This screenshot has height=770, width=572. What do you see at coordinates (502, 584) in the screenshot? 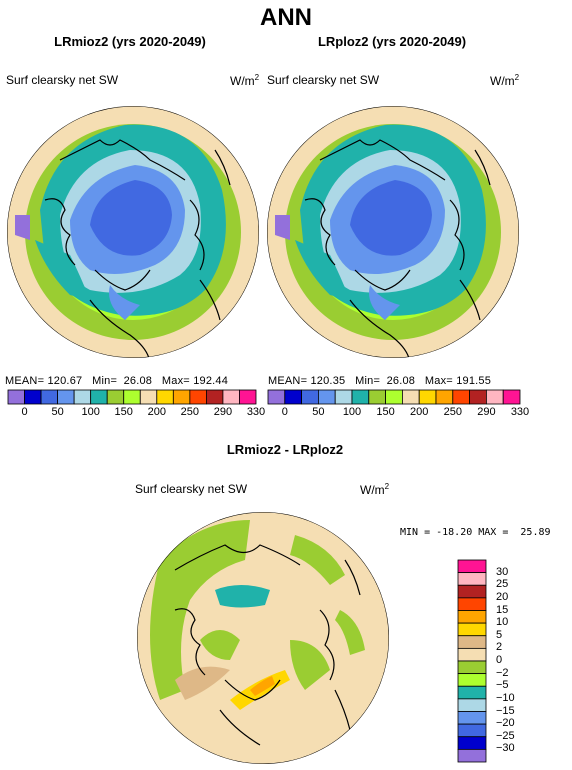
I see `colorbar-tick-label: 25` at bounding box center [502, 584].